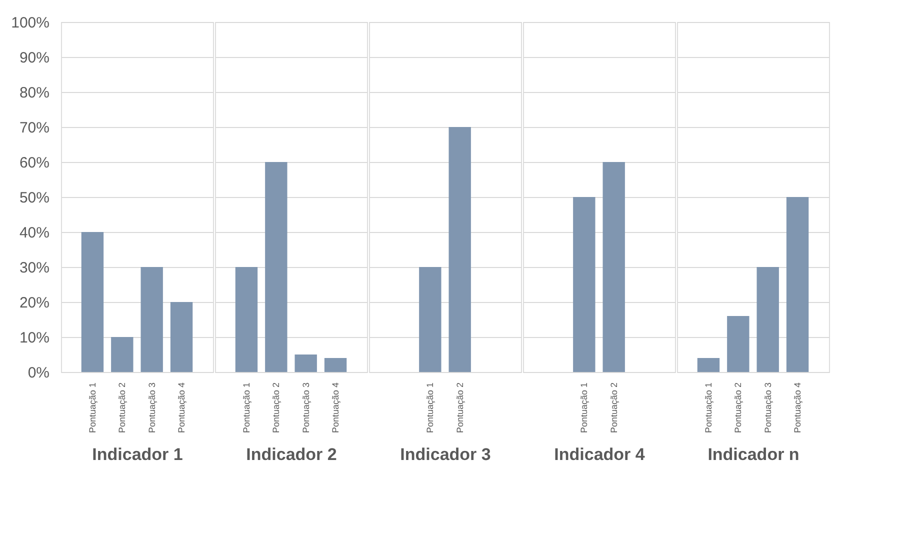 This screenshot has width=909, height=557. I want to click on x-axis-title: Indicador 1, so click(137, 454).